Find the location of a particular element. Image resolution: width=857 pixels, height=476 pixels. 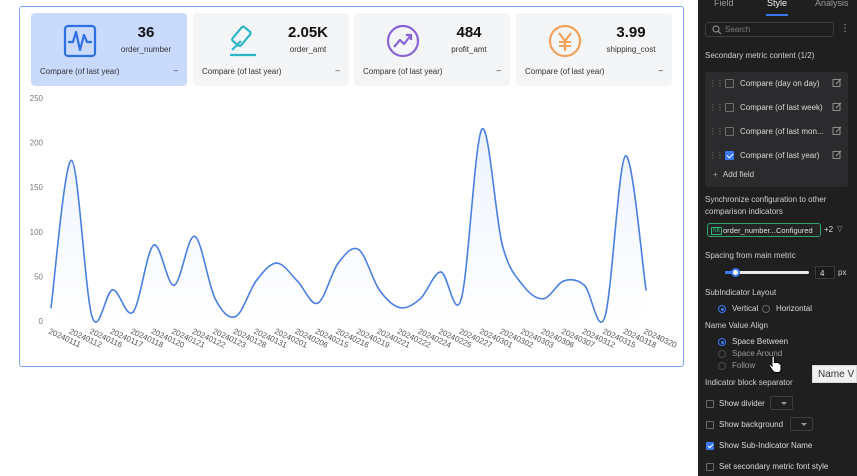

align-label: Name Value Align is located at coordinates (736, 325).